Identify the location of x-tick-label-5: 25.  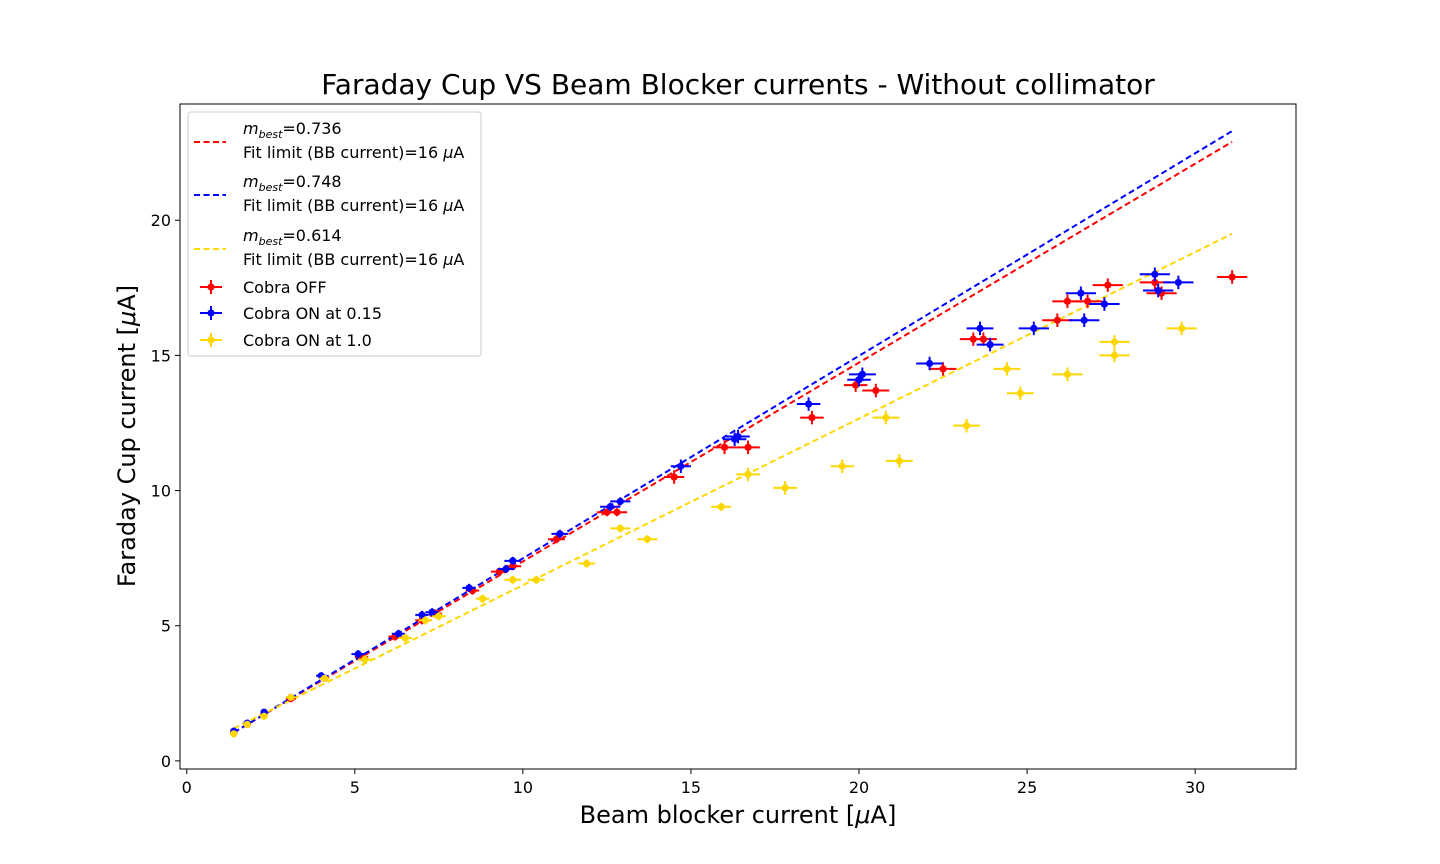
(1027, 787).